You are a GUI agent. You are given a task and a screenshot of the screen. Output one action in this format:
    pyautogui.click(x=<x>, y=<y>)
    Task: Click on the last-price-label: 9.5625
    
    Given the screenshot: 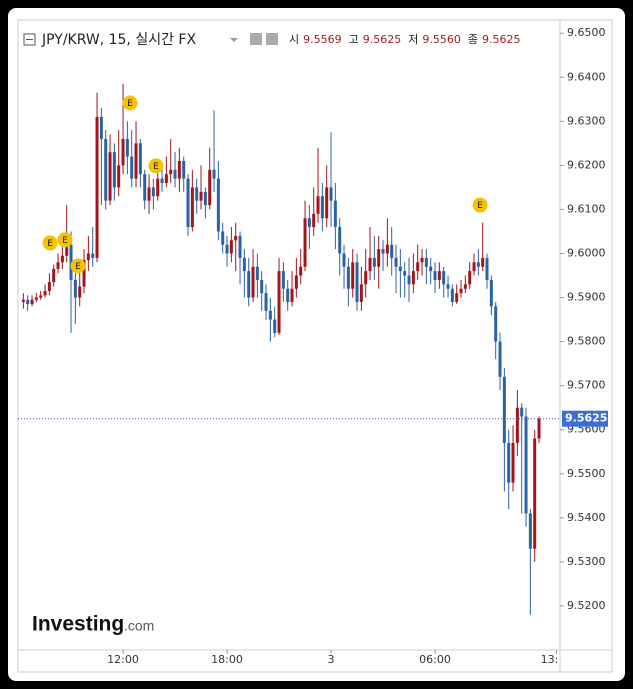 What is the action you would take?
    pyautogui.click(x=586, y=418)
    